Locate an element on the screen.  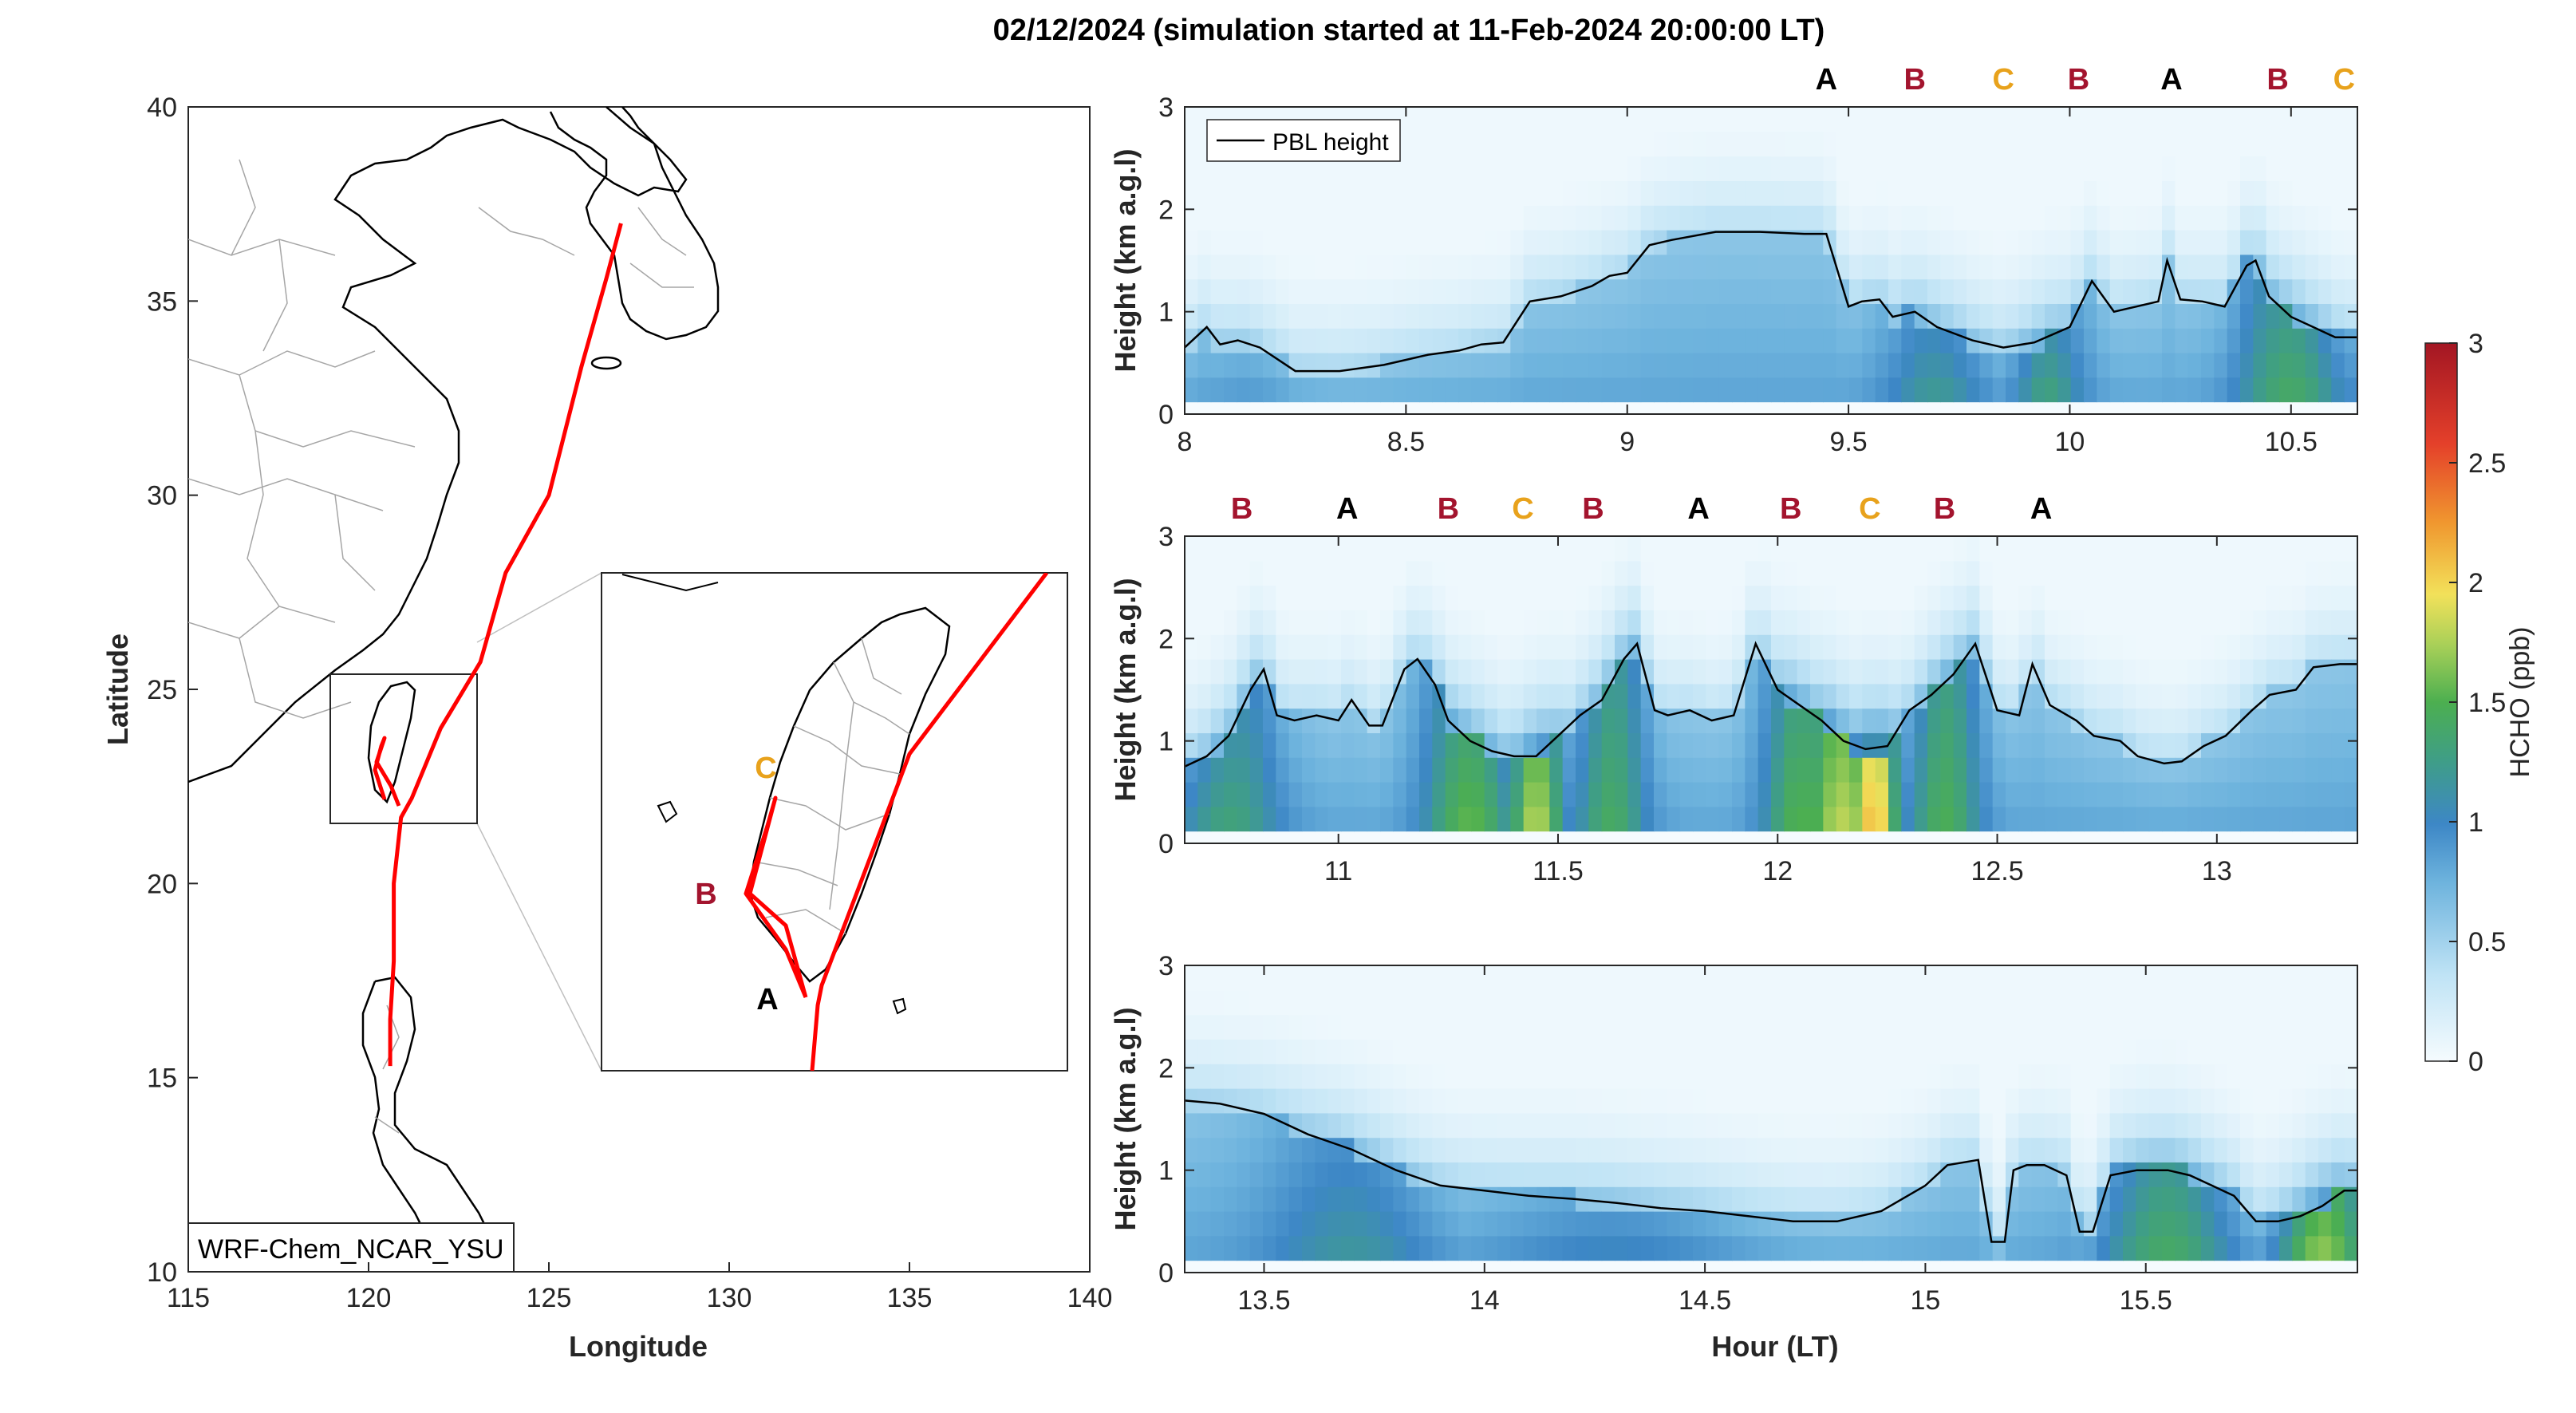
x-tick-label: 9 is located at coordinates (1627, 442).